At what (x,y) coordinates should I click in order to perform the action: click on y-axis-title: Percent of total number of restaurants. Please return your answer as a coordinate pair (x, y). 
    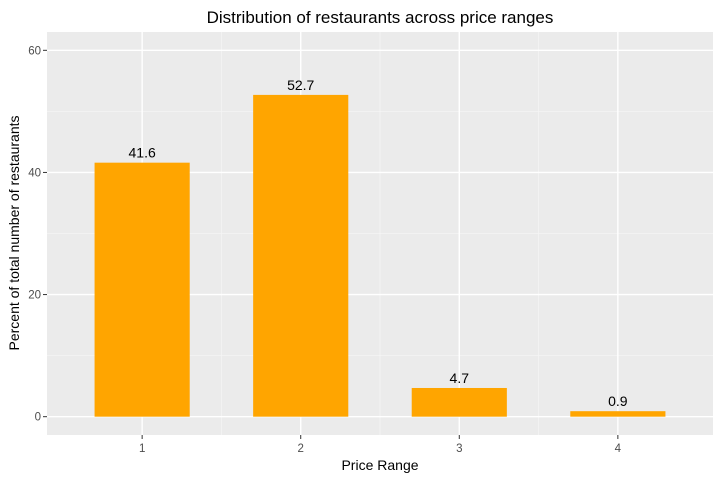
    Looking at the image, I should click on (14, 232).